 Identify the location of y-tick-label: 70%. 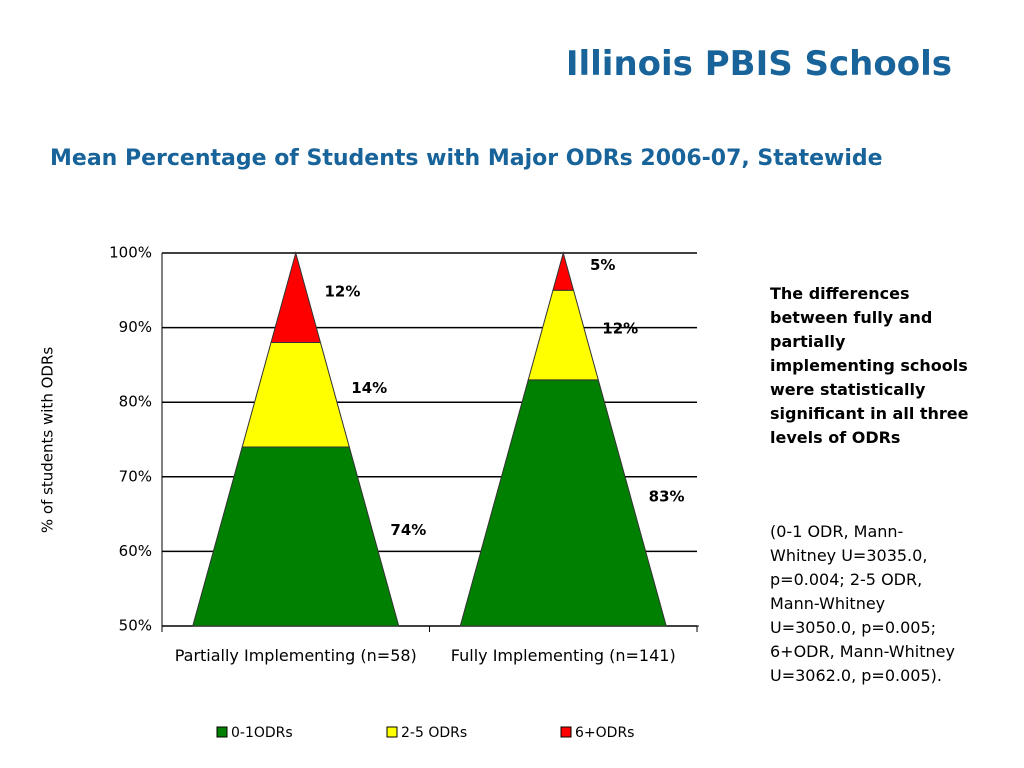
(135, 476).